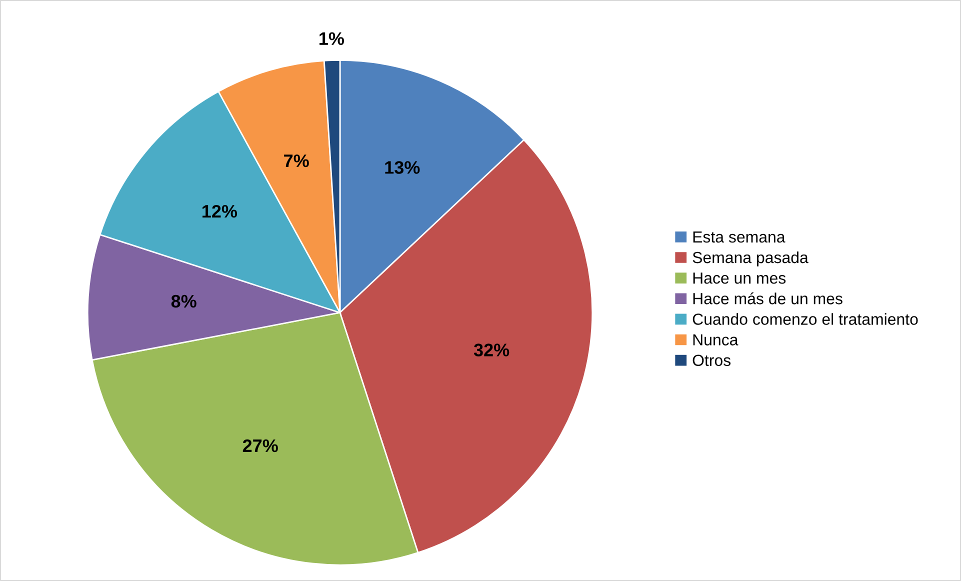  I want to click on legend-label: Esta semana, so click(739, 237).